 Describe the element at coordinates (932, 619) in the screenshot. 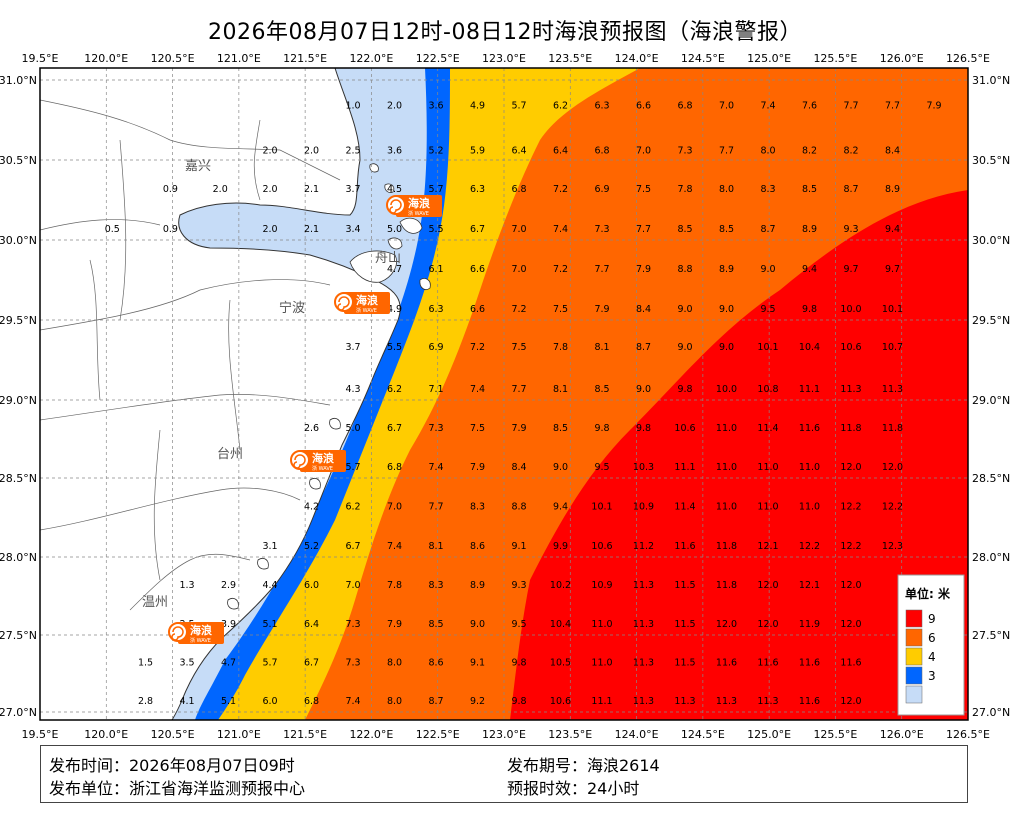

I see `legend-label: 9` at that location.